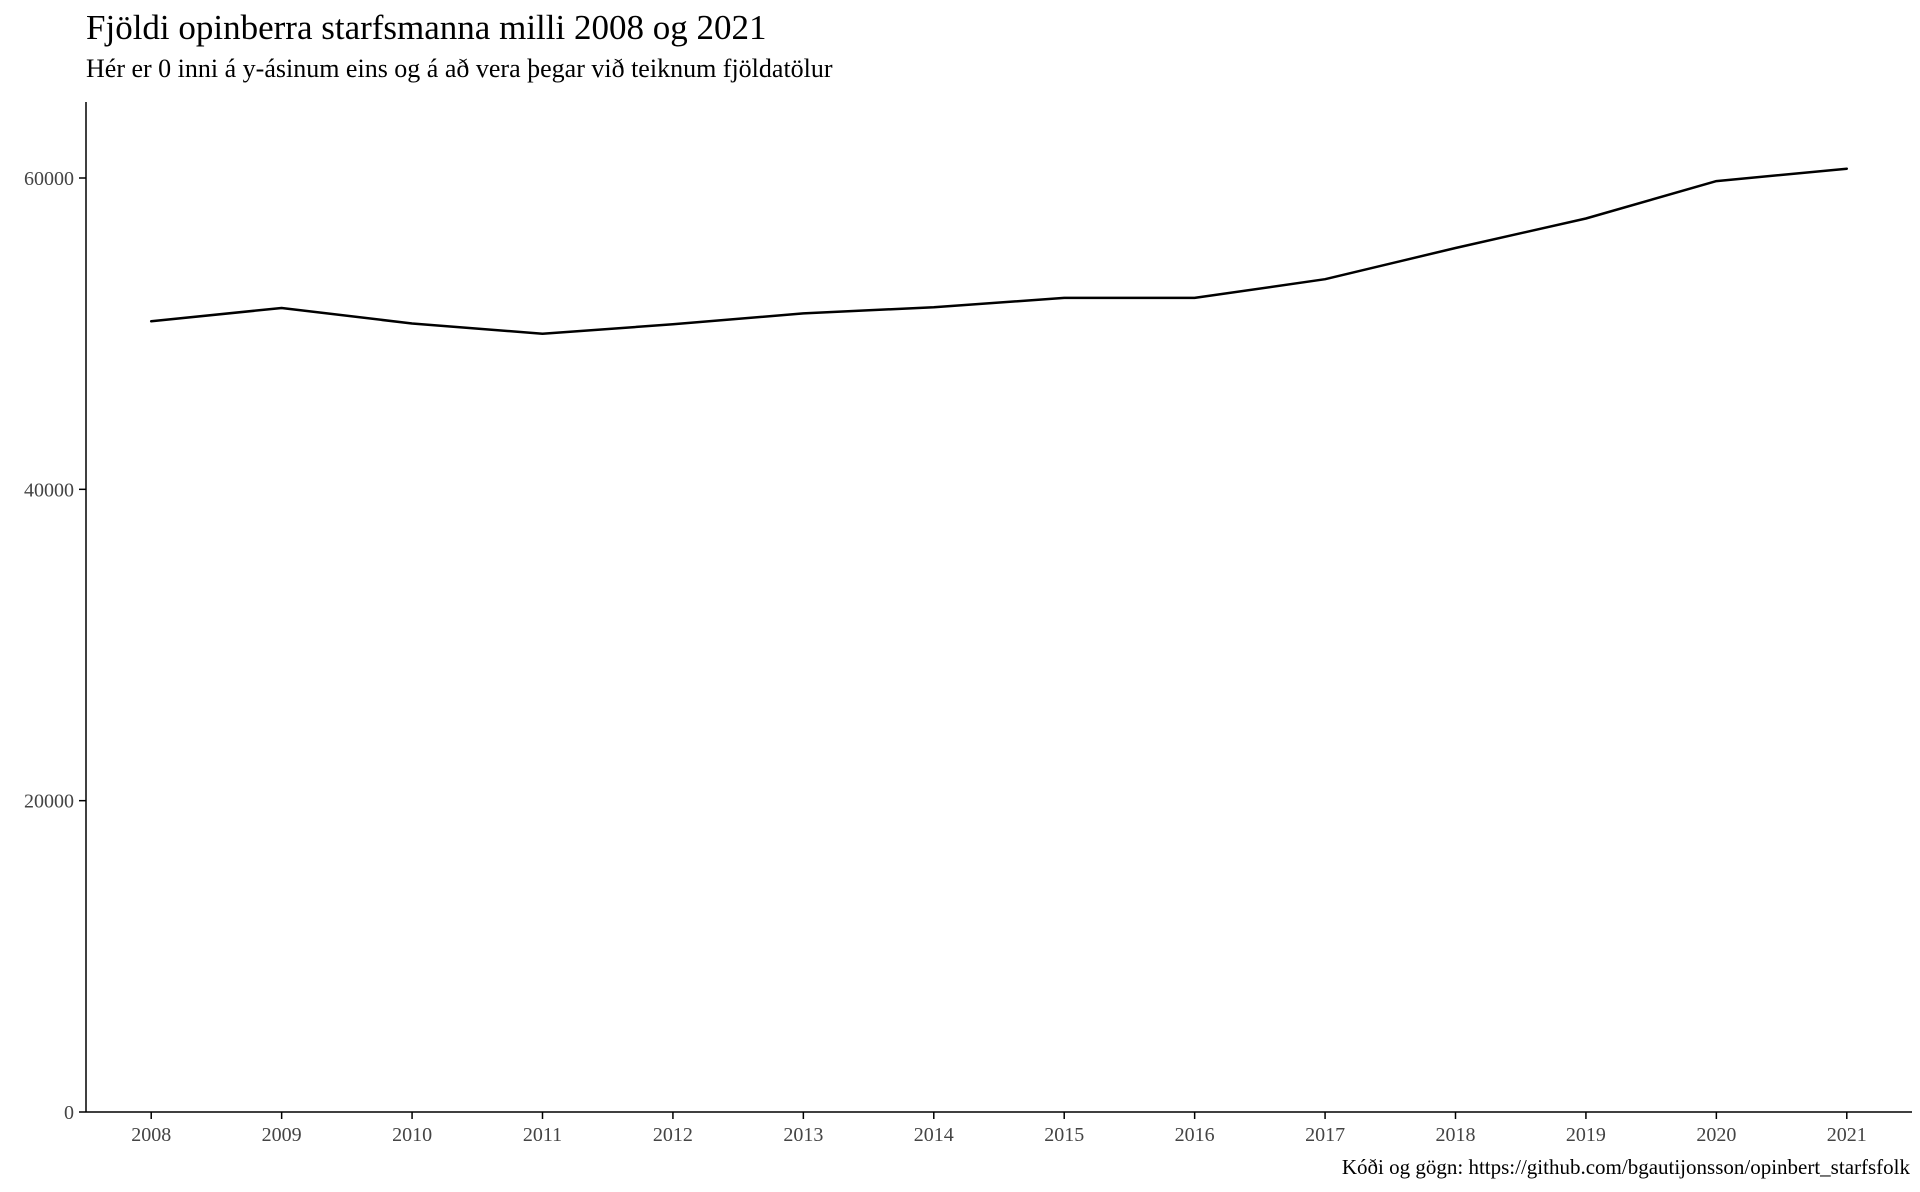 This screenshot has height=1192, width=1920. What do you see at coordinates (1847, 1135) in the screenshot?
I see `x-tick-label-13: 2021` at bounding box center [1847, 1135].